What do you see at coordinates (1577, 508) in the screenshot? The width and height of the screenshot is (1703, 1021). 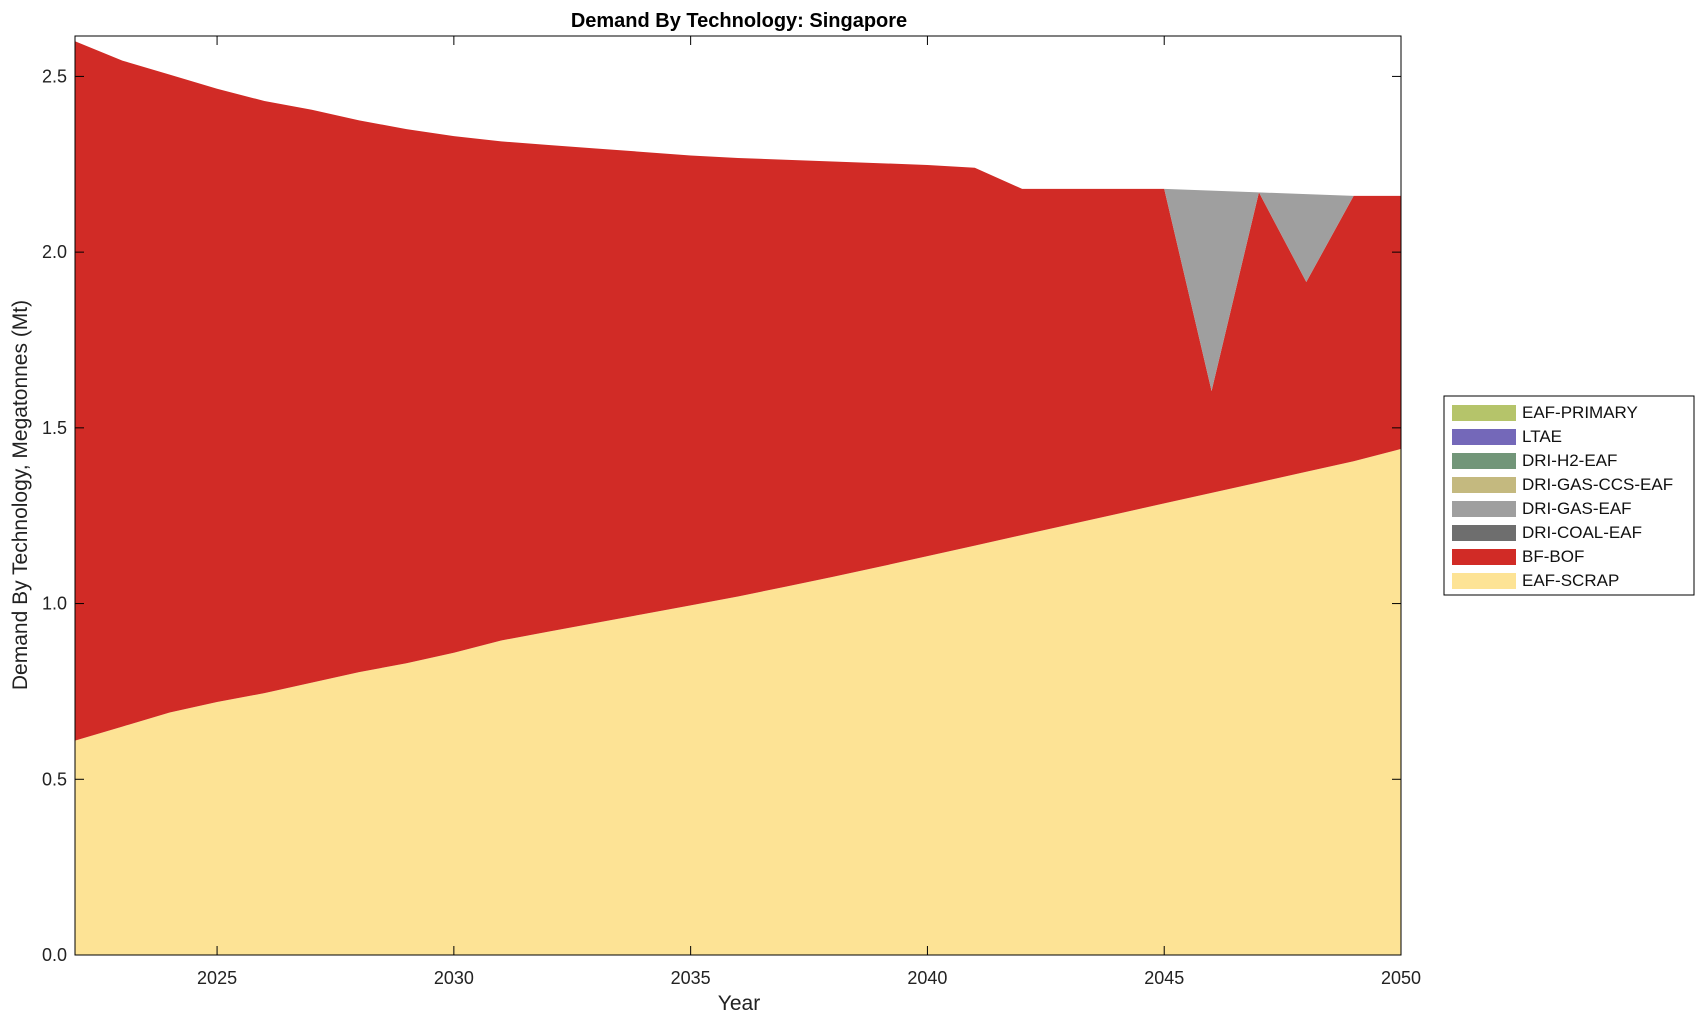 I see `legend-label: DRI-GAS-EAF` at bounding box center [1577, 508].